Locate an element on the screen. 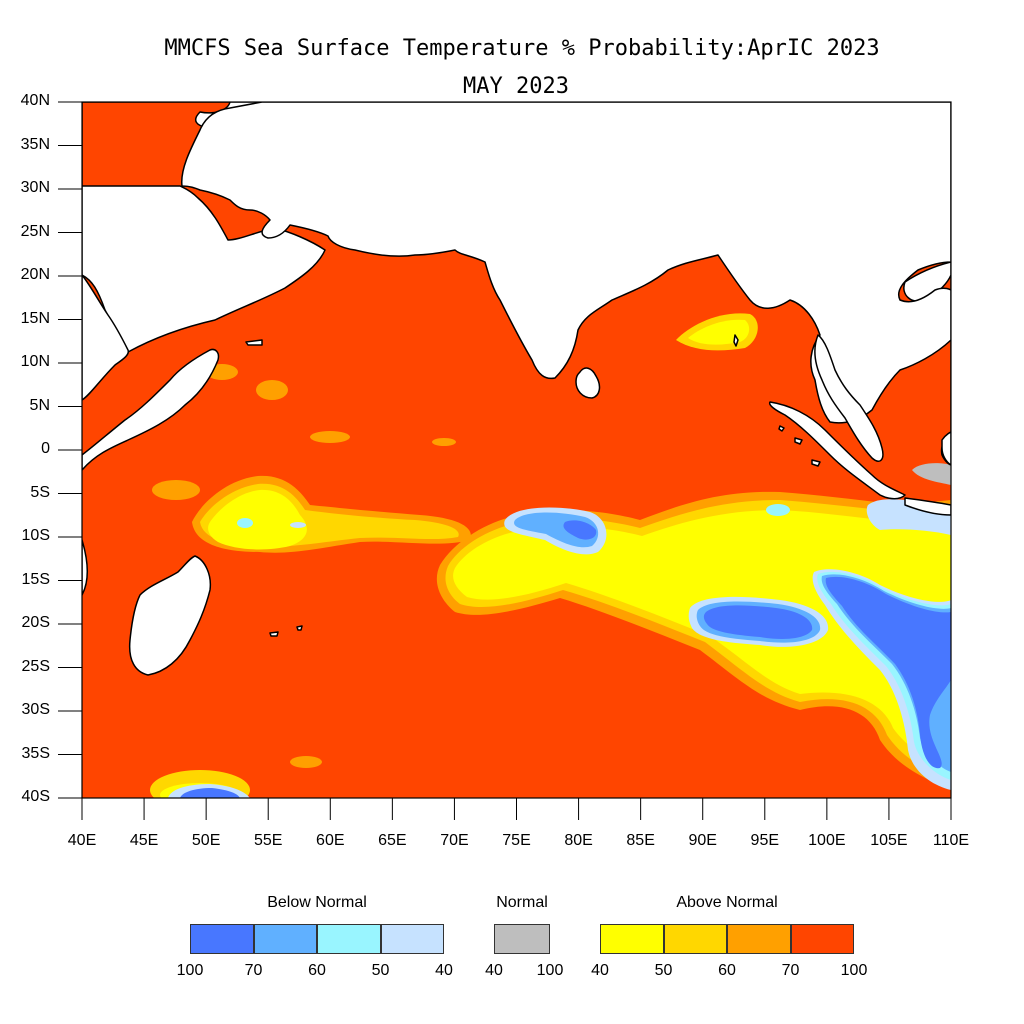 Image resolution: width=1024 pixels, height=1024 pixels. legend-normal-tick-label: 100 is located at coordinates (550, 970).